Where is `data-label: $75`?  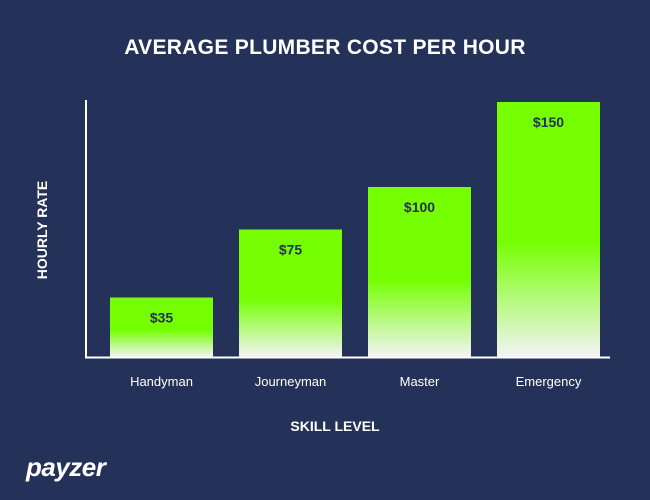 data-label: $75 is located at coordinates (291, 250).